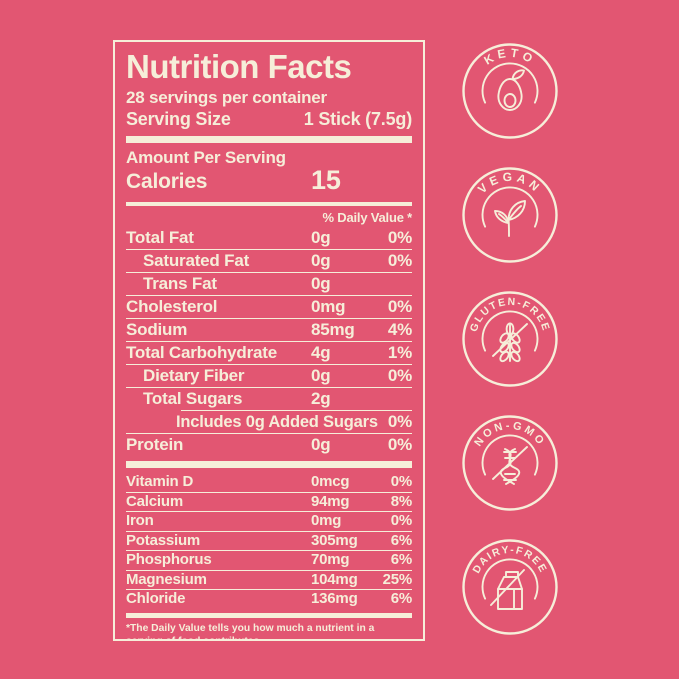 The image size is (679, 679). What do you see at coordinates (269, 561) in the screenshot?
I see `micronutrient-row: Phosphorus 70mg 6%` at bounding box center [269, 561].